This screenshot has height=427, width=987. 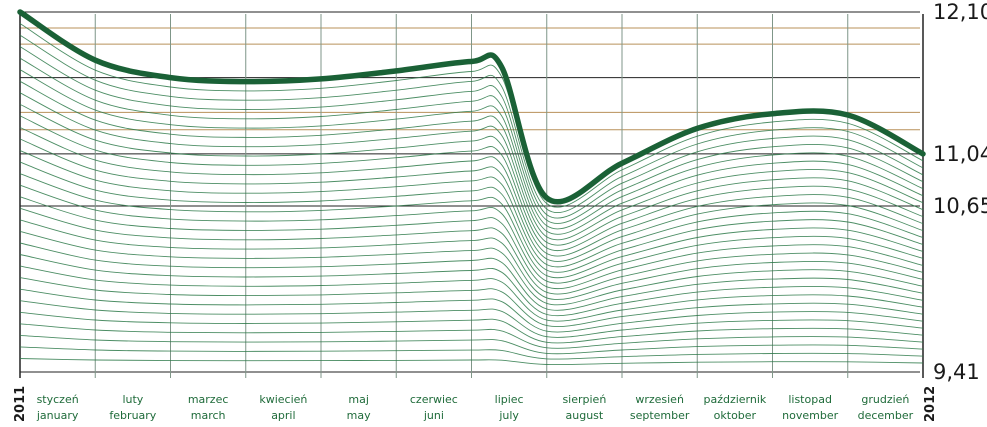 I want to click on year-end-label: 2012, so click(x=930, y=404).